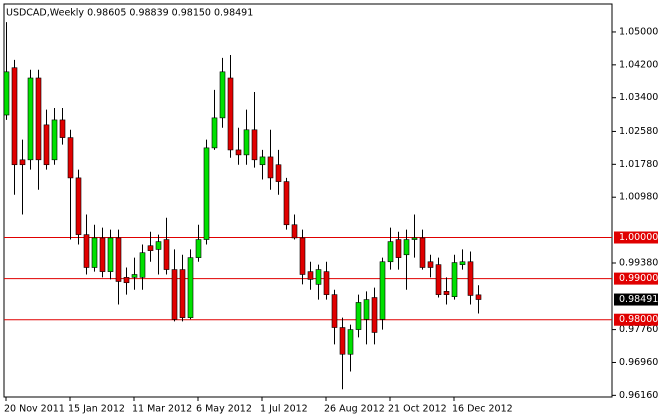  Describe the element at coordinates (638, 395) in the screenshot. I see `y-tick-label: 0.96160` at that location.